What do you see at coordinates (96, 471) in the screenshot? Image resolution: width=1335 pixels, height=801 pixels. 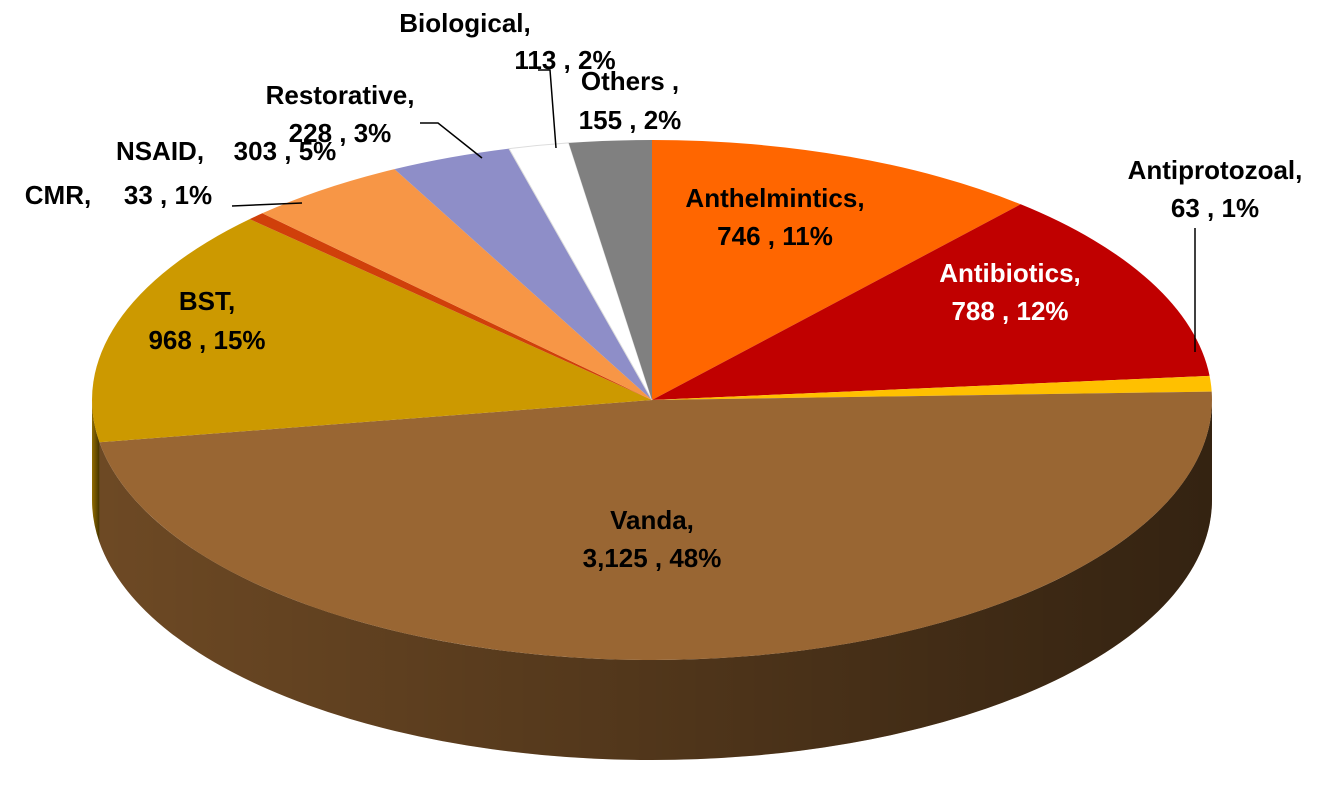 I see `slice-side-shade` at bounding box center [96, 471].